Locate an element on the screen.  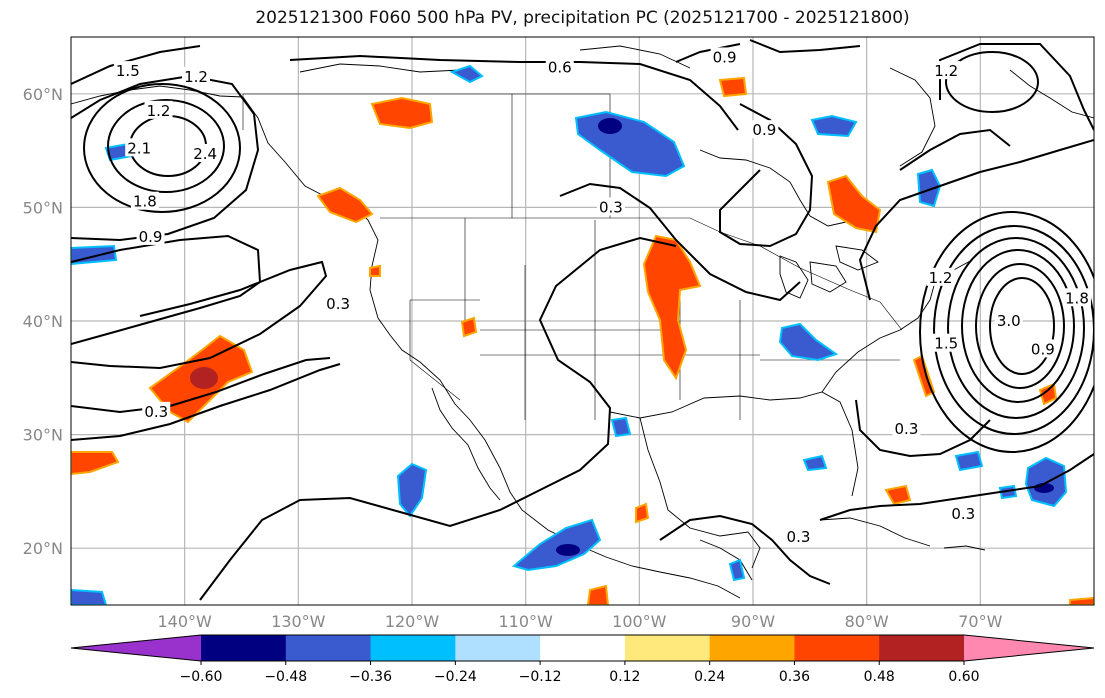
longitude-tick-label: 90°W is located at coordinates (753, 621).